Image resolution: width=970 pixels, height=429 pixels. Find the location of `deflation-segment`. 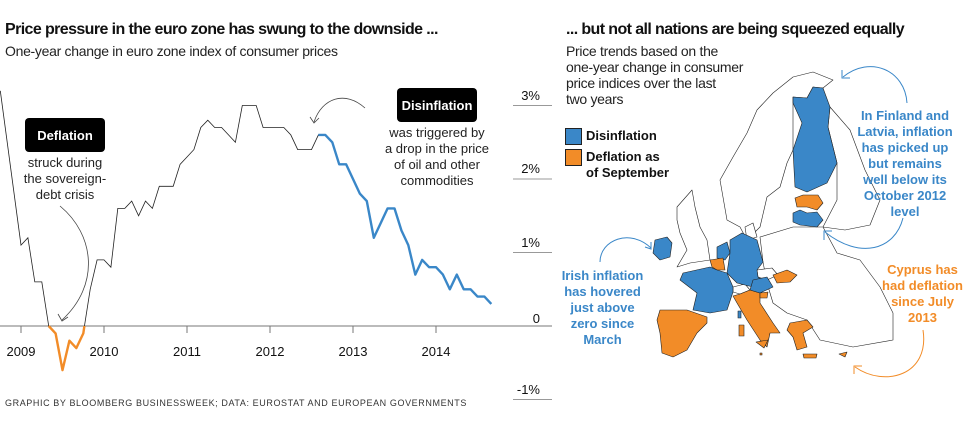

deflation-segment is located at coordinates (66, 348).